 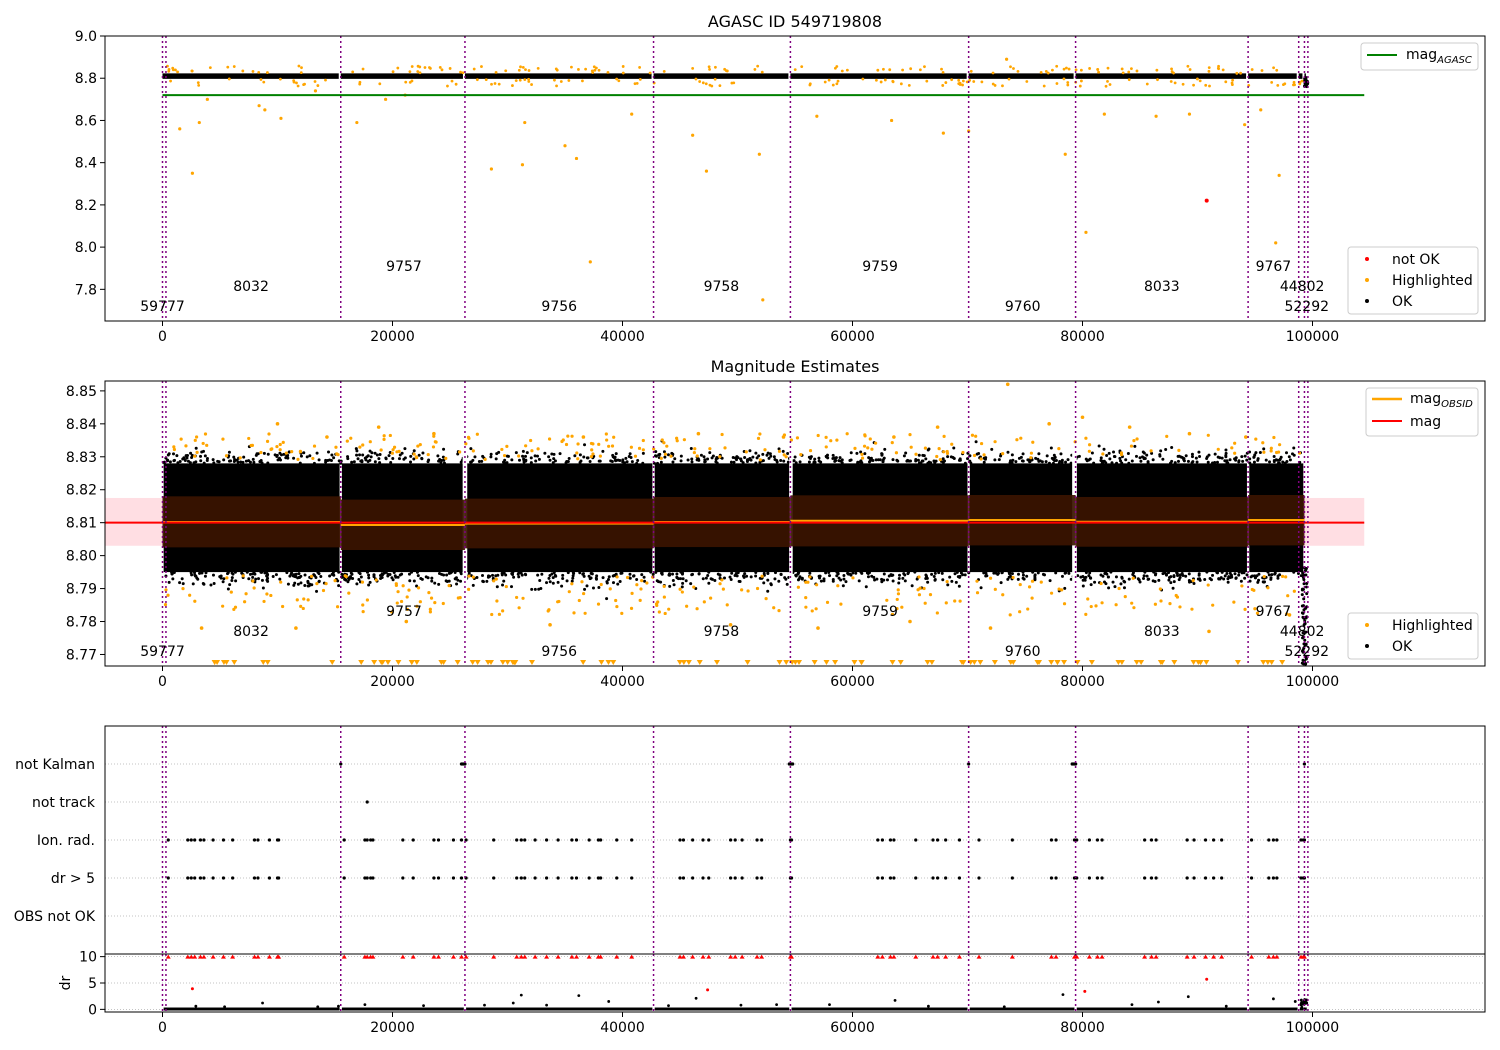 What do you see at coordinates (73, 879) in the screenshot?
I see `flag-row-label: dr > 5` at bounding box center [73, 879].